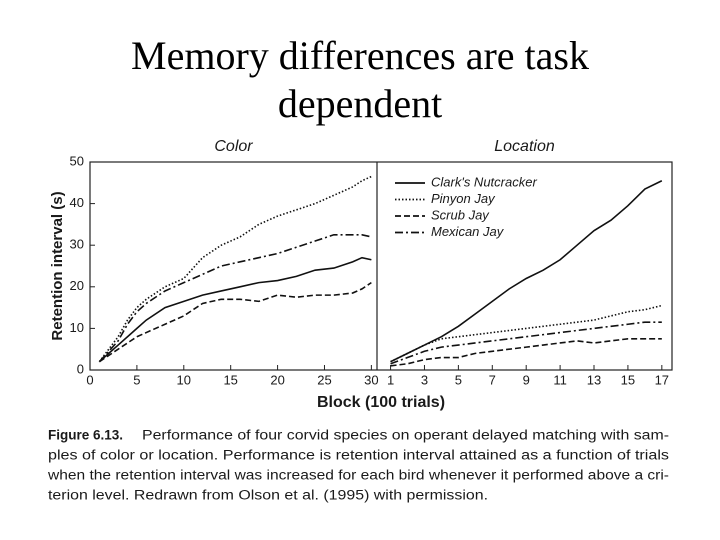 This screenshot has width=720, height=540. Describe the element at coordinates (524, 146) in the screenshot. I see `panel-title: Location` at that location.